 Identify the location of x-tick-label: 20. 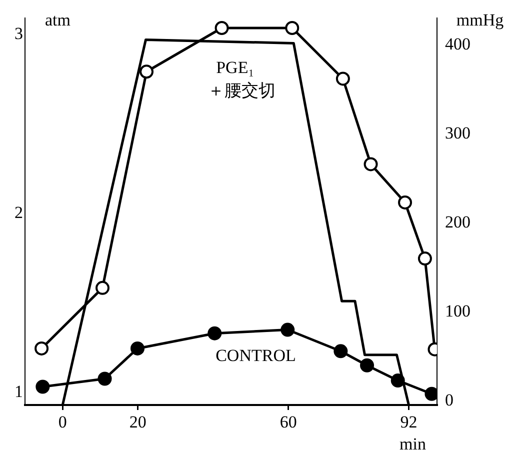
(137, 422).